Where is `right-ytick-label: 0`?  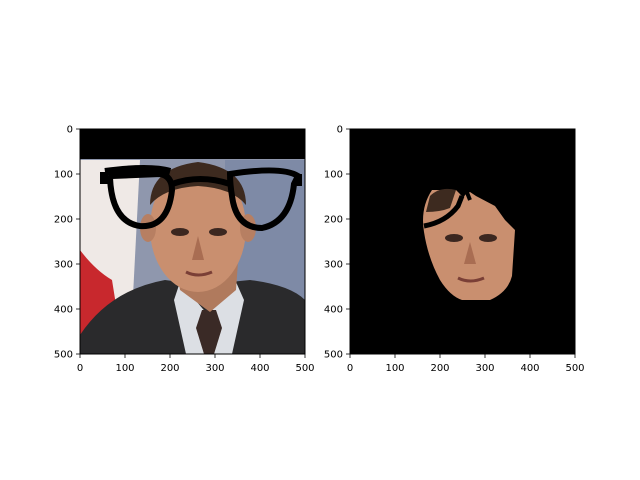 right-ytick-label: 0 is located at coordinates (340, 130).